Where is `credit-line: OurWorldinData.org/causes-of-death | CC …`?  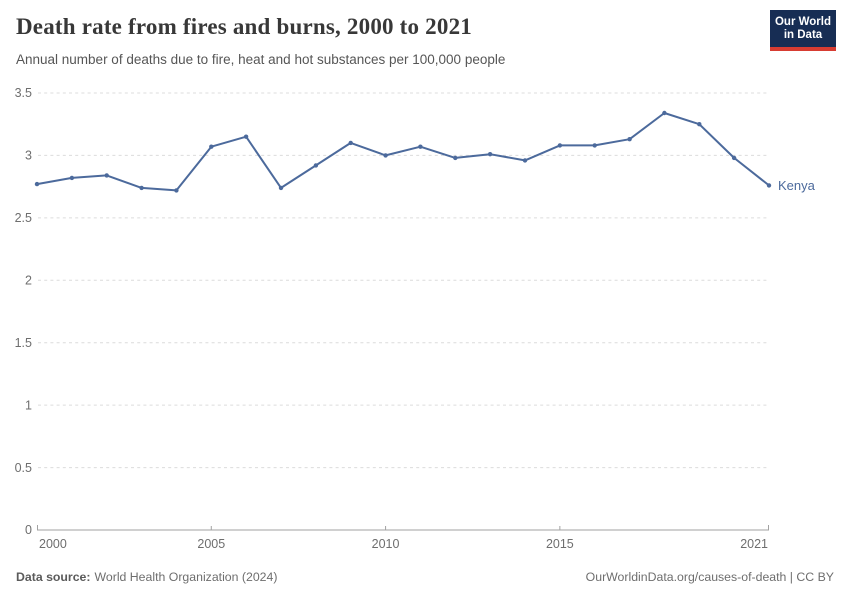 credit-line: OurWorldinData.org/causes-of-death | CC … is located at coordinates (709, 577).